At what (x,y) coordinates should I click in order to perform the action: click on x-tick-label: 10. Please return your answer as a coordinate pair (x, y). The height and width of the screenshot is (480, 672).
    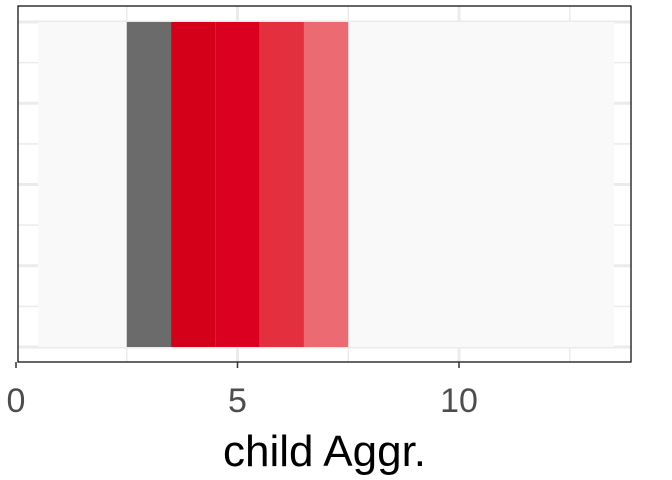
    Looking at the image, I should click on (459, 401).